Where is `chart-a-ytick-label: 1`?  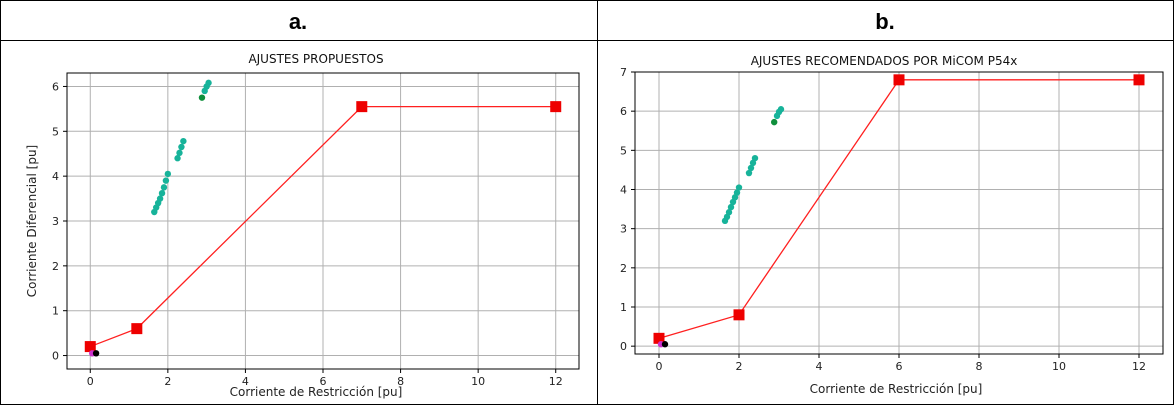
chart-a-ytick-label: 1 is located at coordinates (55, 311).